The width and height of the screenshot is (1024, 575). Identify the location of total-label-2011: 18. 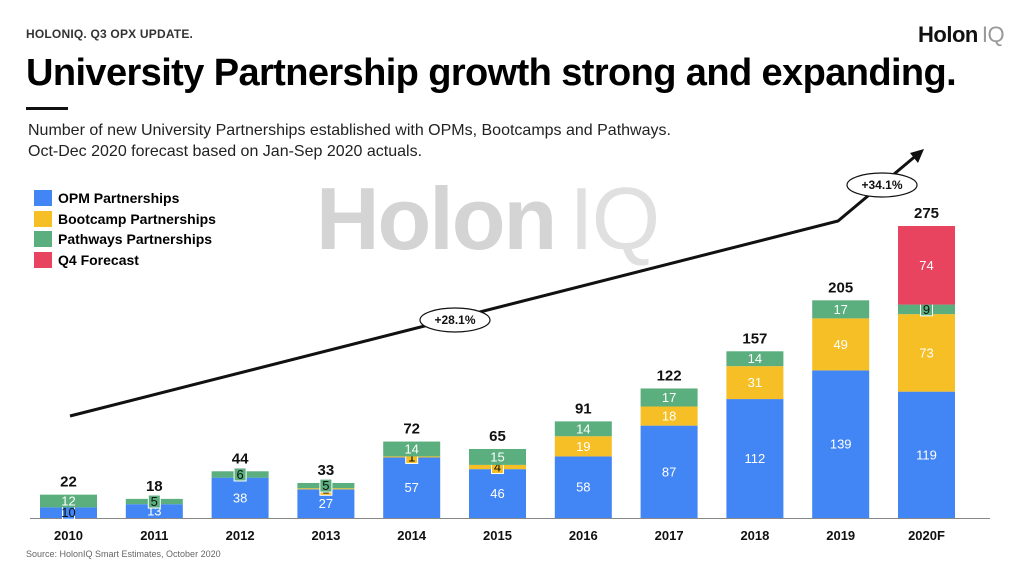
(154, 486).